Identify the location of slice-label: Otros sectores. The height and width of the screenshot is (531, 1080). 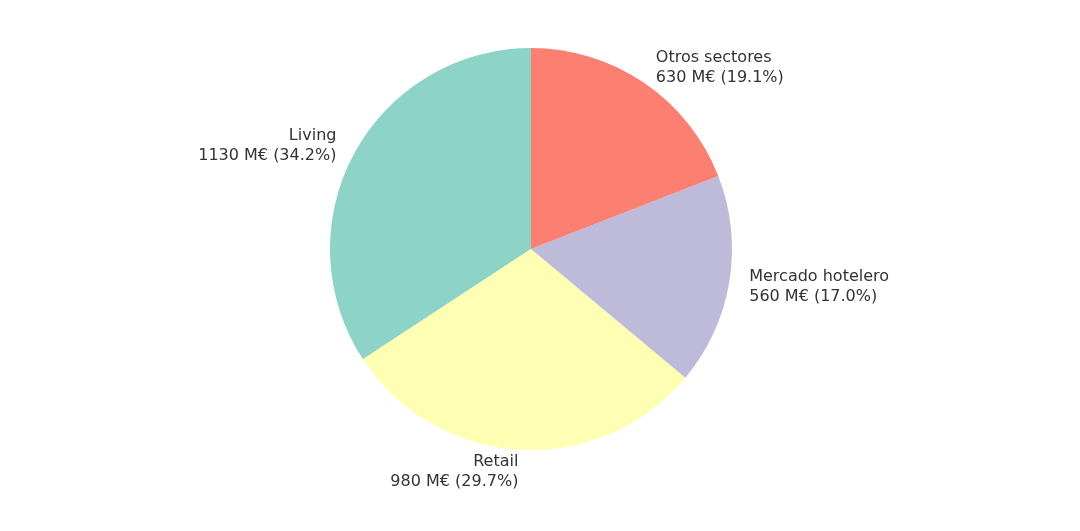
(713, 56).